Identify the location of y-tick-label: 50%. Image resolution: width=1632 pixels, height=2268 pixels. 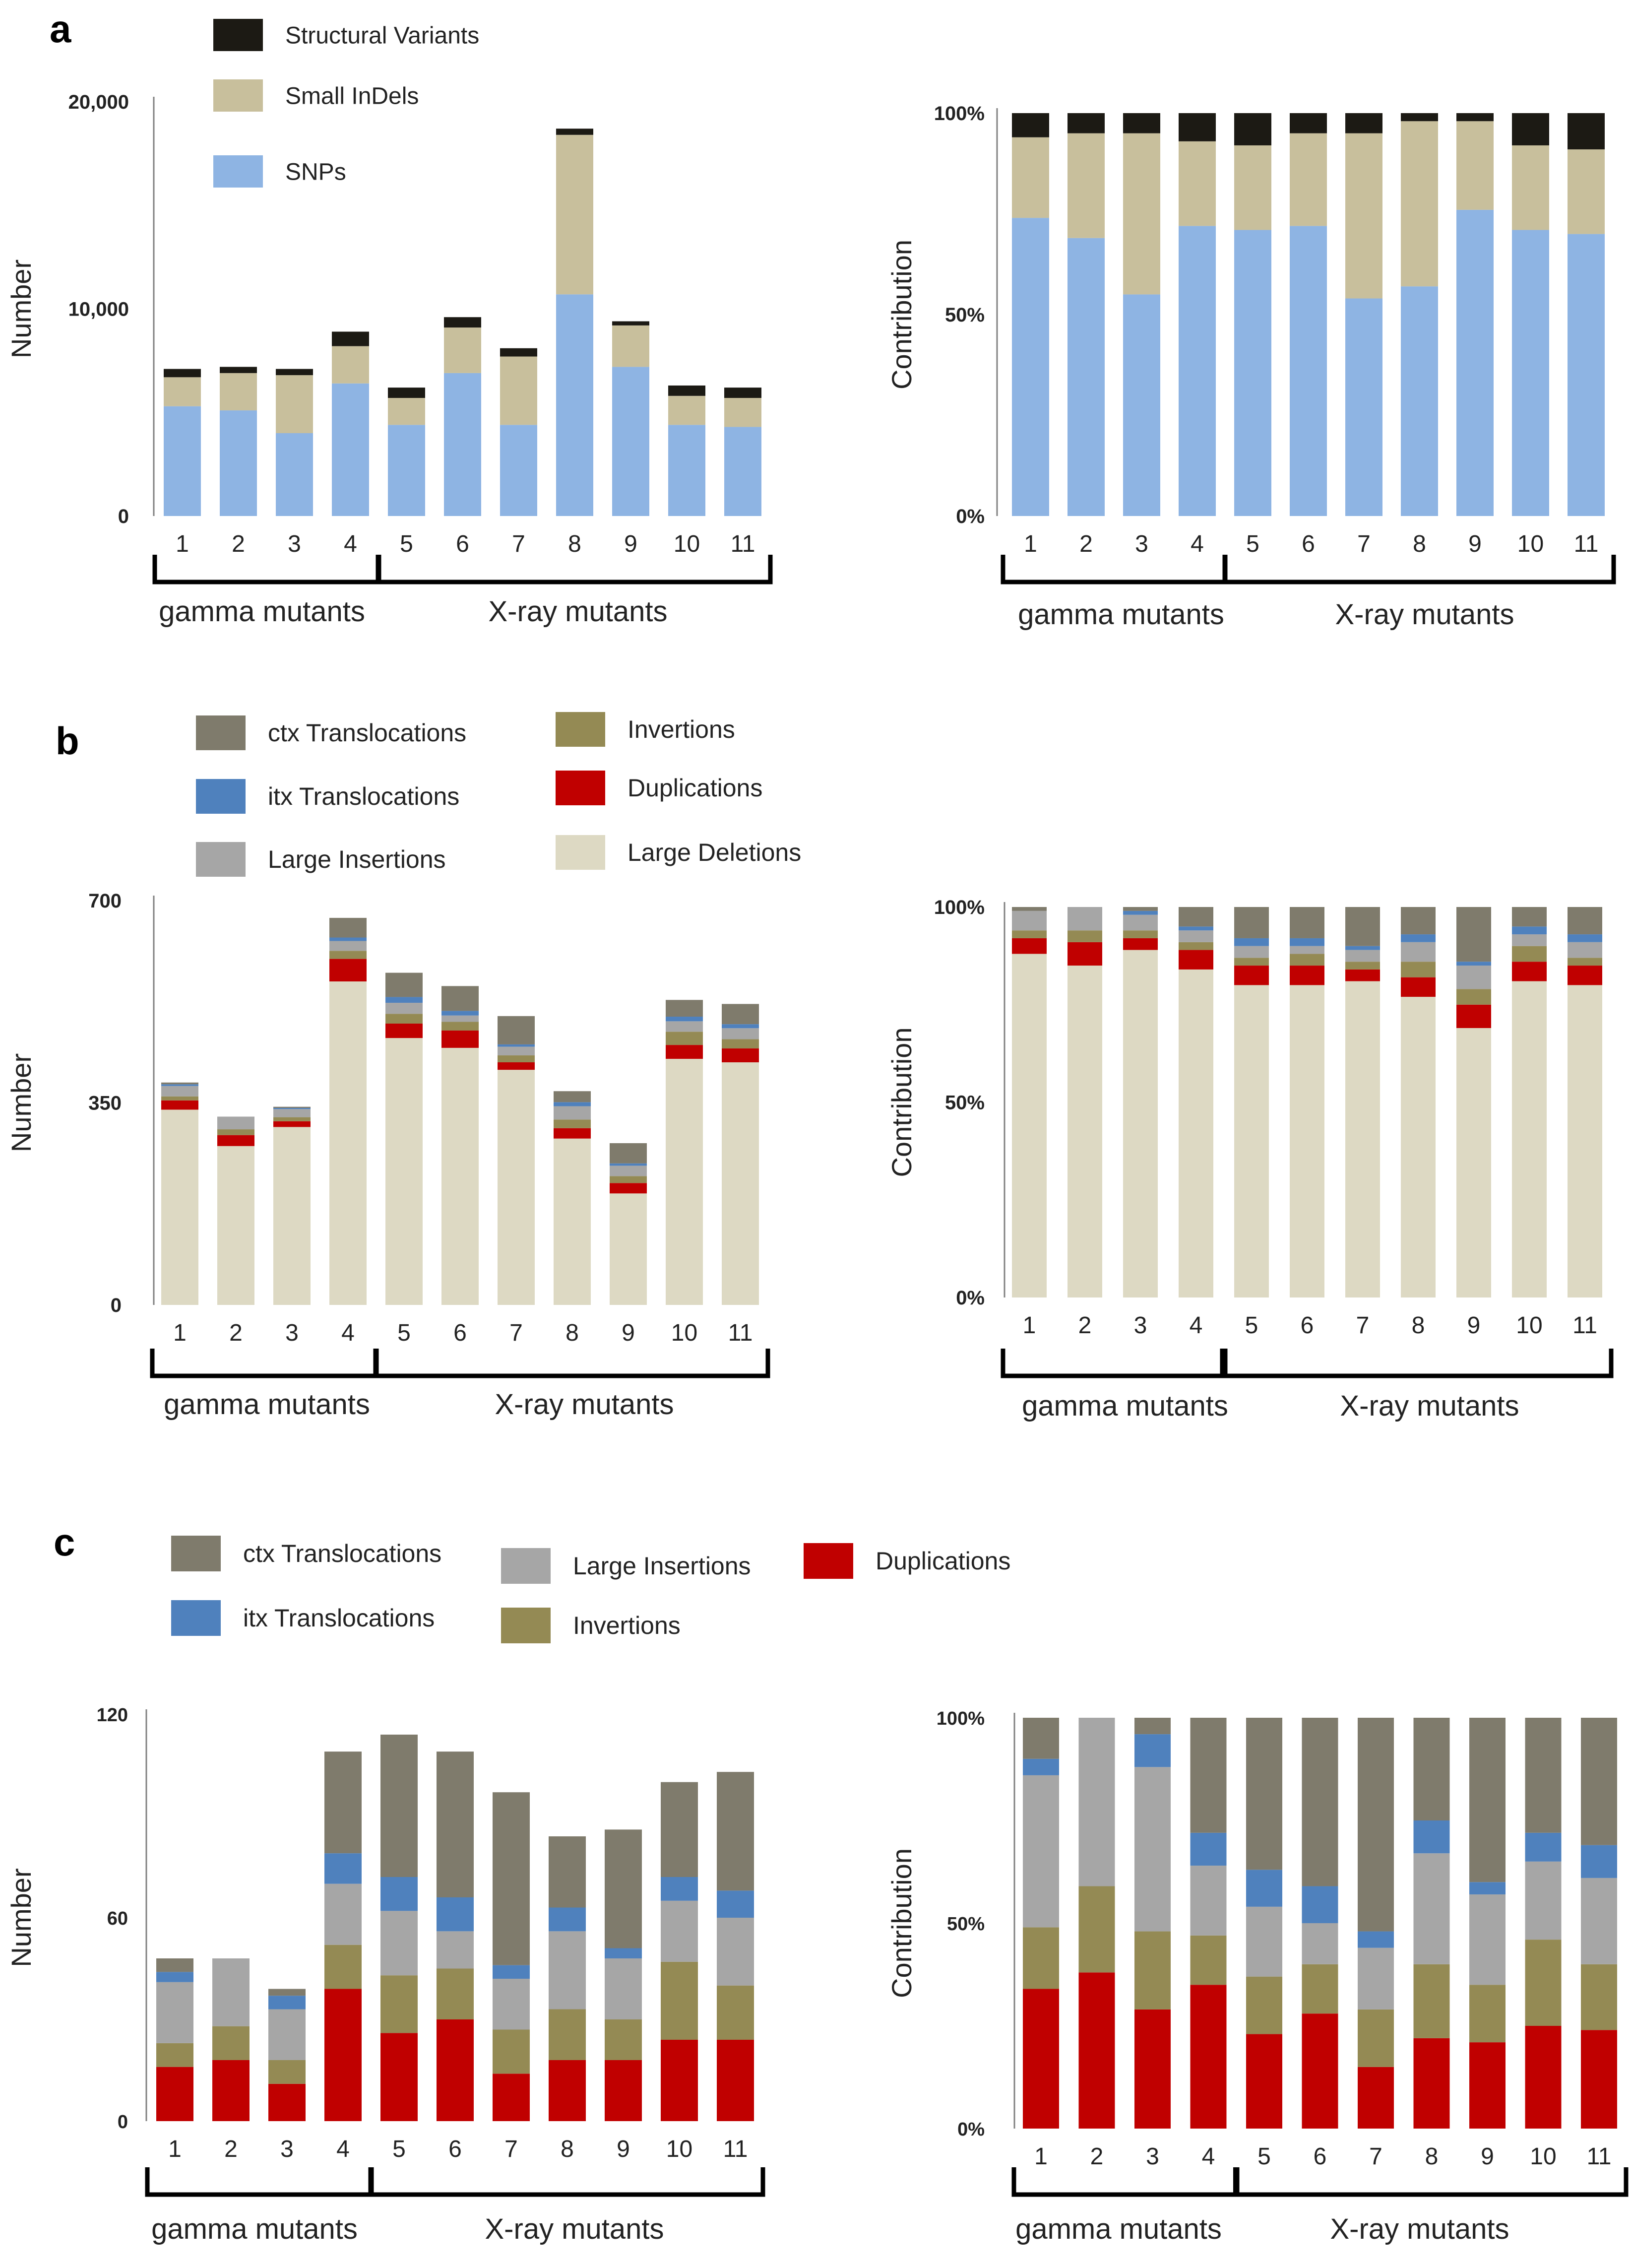
(965, 315).